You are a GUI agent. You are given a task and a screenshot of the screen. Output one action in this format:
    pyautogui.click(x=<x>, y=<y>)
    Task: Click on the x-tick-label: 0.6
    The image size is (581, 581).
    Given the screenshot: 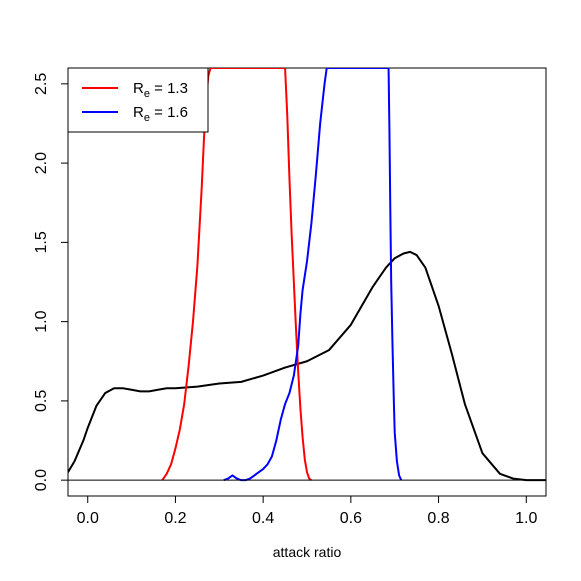 What is the action you would take?
    pyautogui.click(x=351, y=518)
    